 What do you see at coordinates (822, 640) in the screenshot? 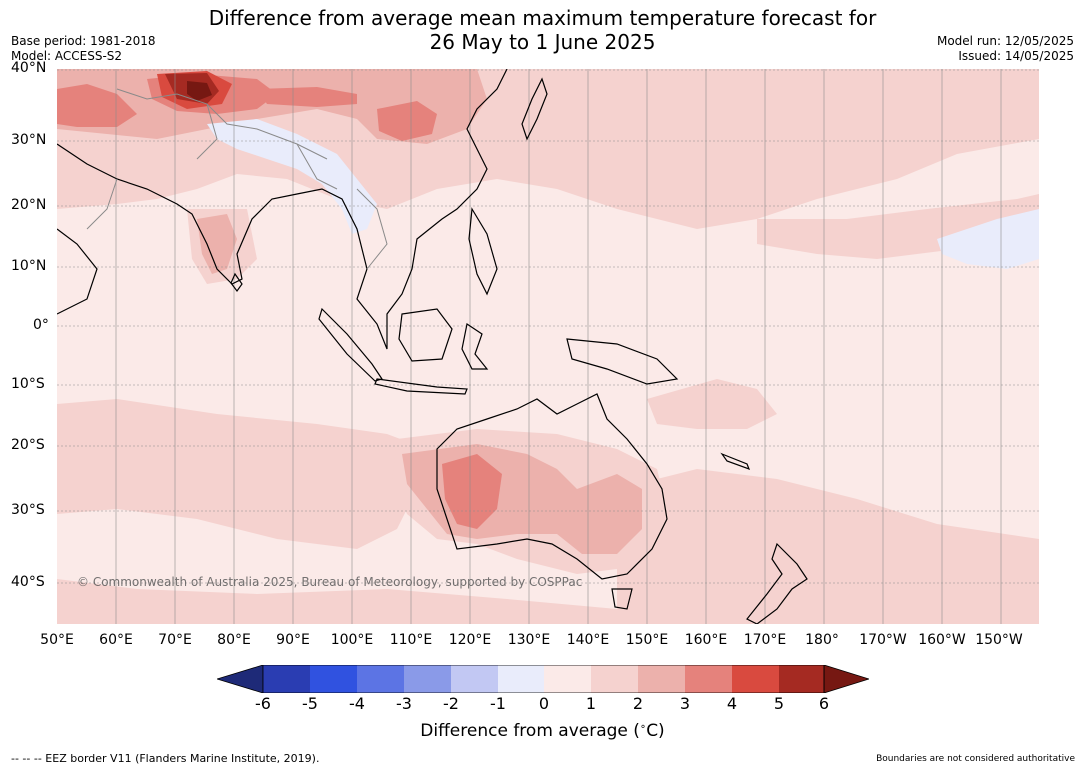
I see `lon-label-180: 180°` at bounding box center [822, 640].